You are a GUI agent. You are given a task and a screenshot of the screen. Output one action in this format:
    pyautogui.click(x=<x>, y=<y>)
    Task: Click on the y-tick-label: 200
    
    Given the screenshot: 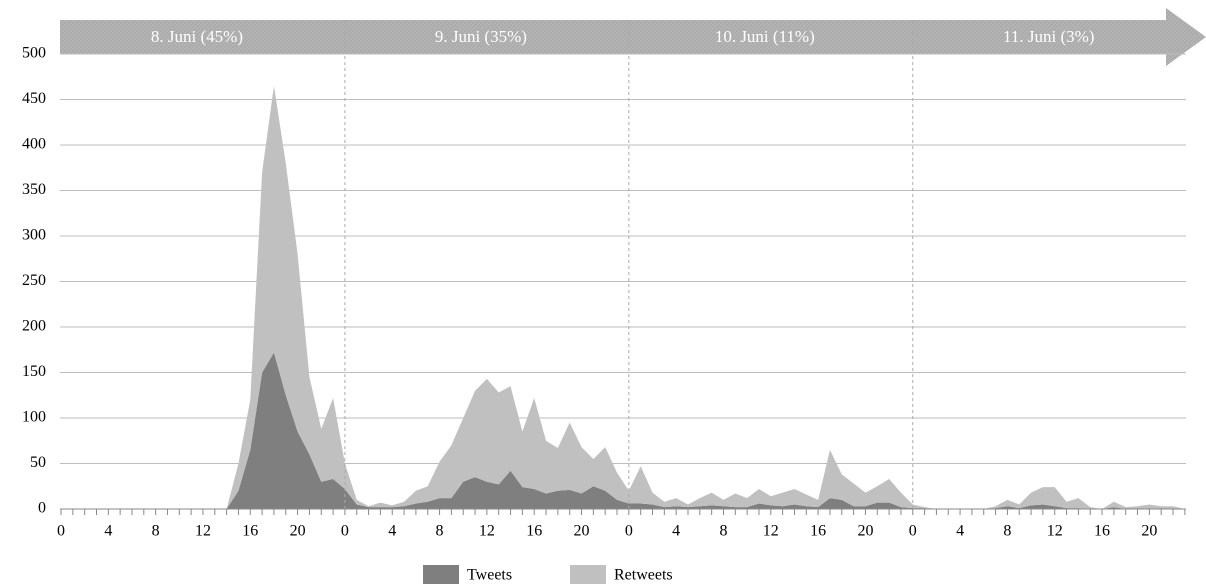 What is the action you would take?
    pyautogui.click(x=34, y=326)
    